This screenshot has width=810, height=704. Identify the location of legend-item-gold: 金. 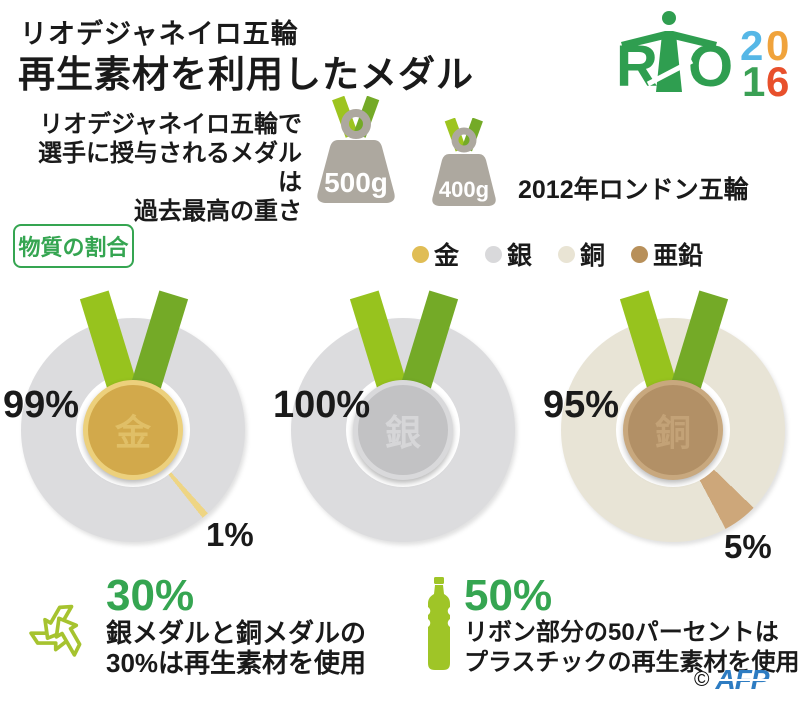
(435, 254).